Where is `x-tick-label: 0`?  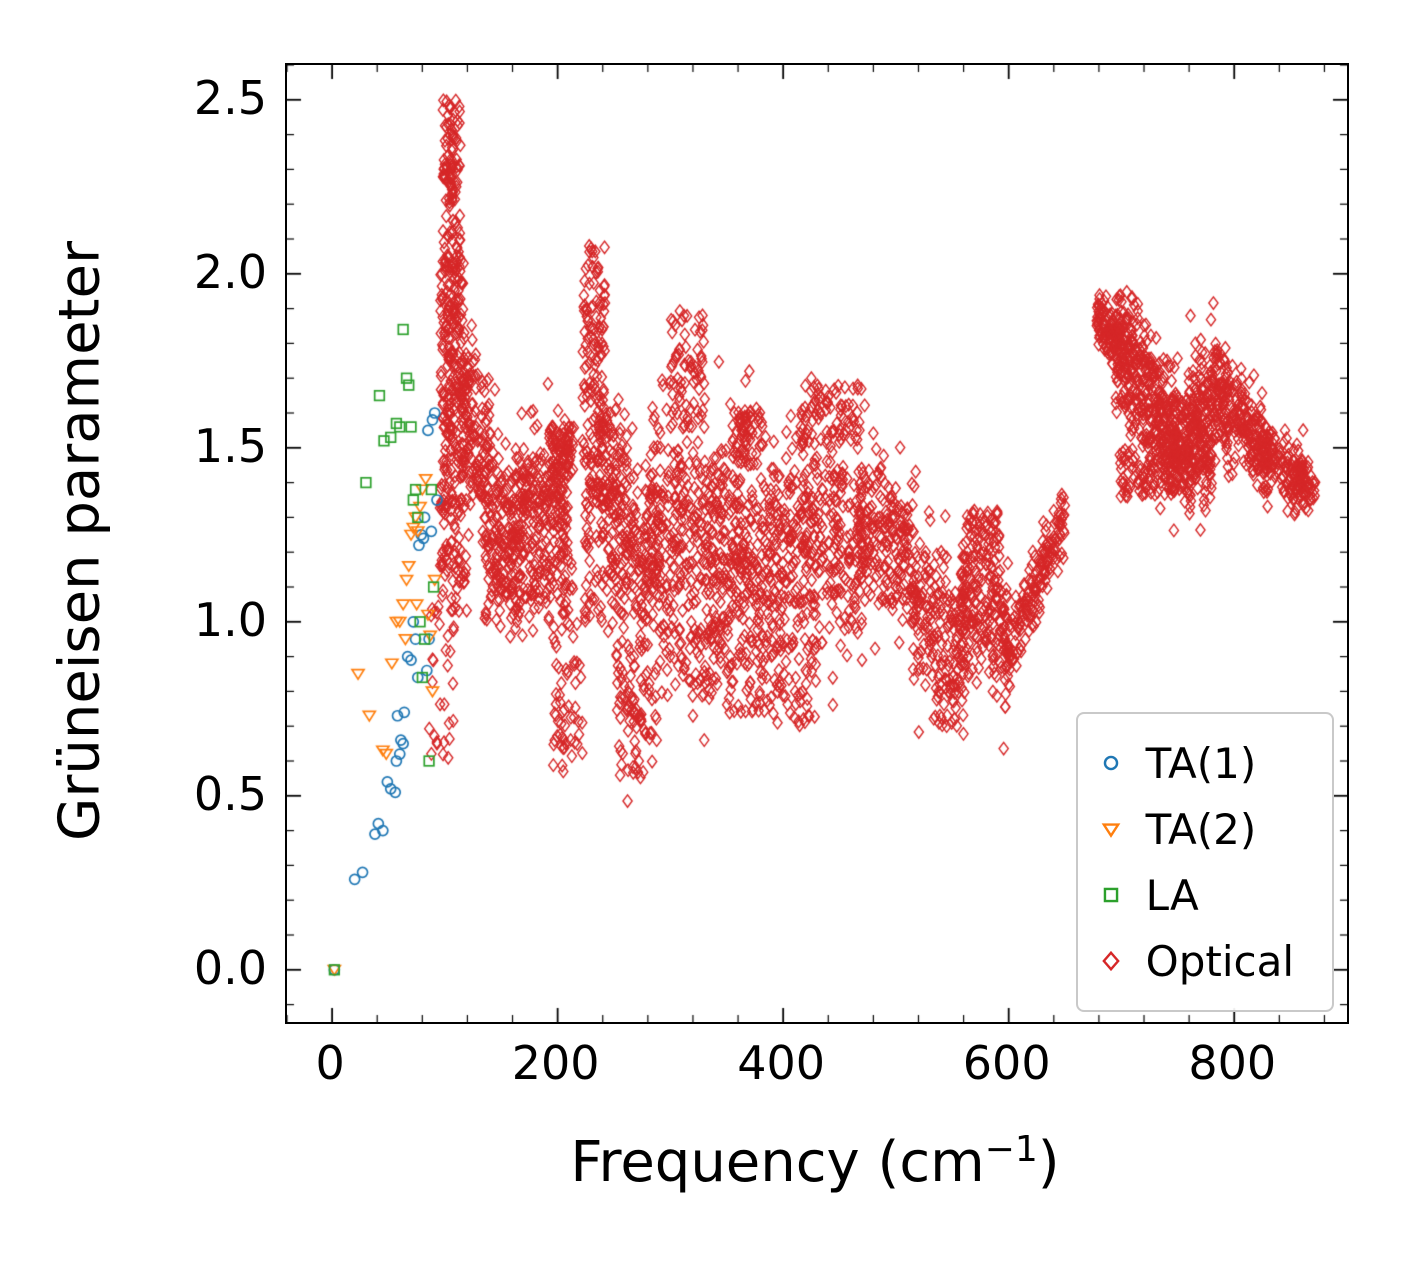 x-tick-label: 0 is located at coordinates (330, 1063).